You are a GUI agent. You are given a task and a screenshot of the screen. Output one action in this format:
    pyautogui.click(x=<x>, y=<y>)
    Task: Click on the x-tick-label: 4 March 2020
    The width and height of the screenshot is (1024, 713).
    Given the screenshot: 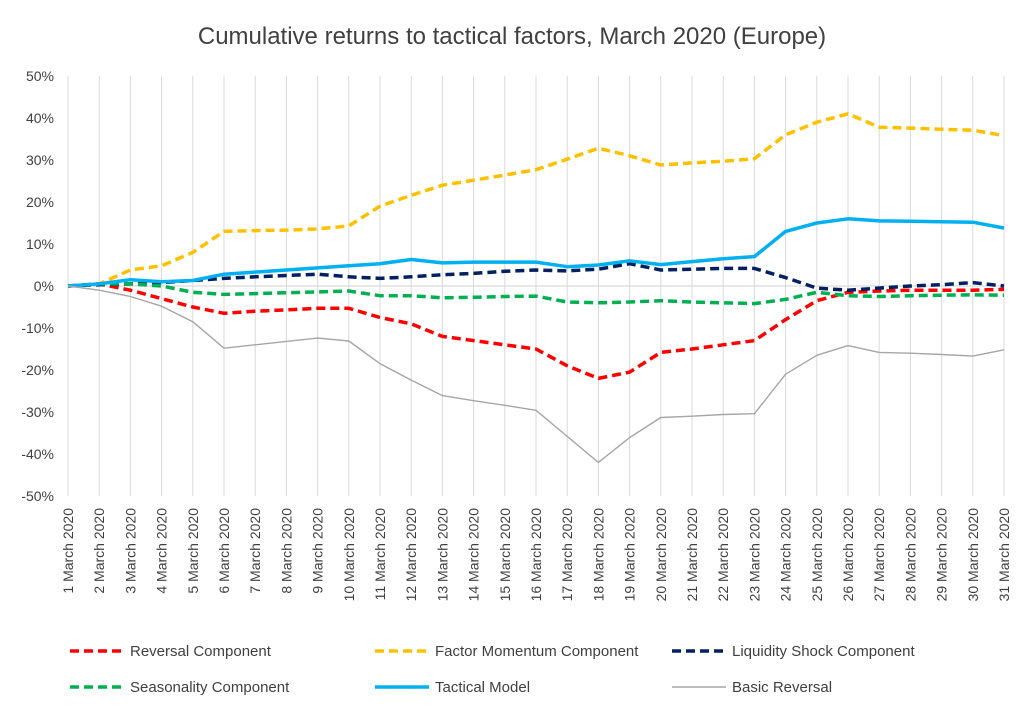 What is the action you would take?
    pyautogui.click(x=162, y=551)
    